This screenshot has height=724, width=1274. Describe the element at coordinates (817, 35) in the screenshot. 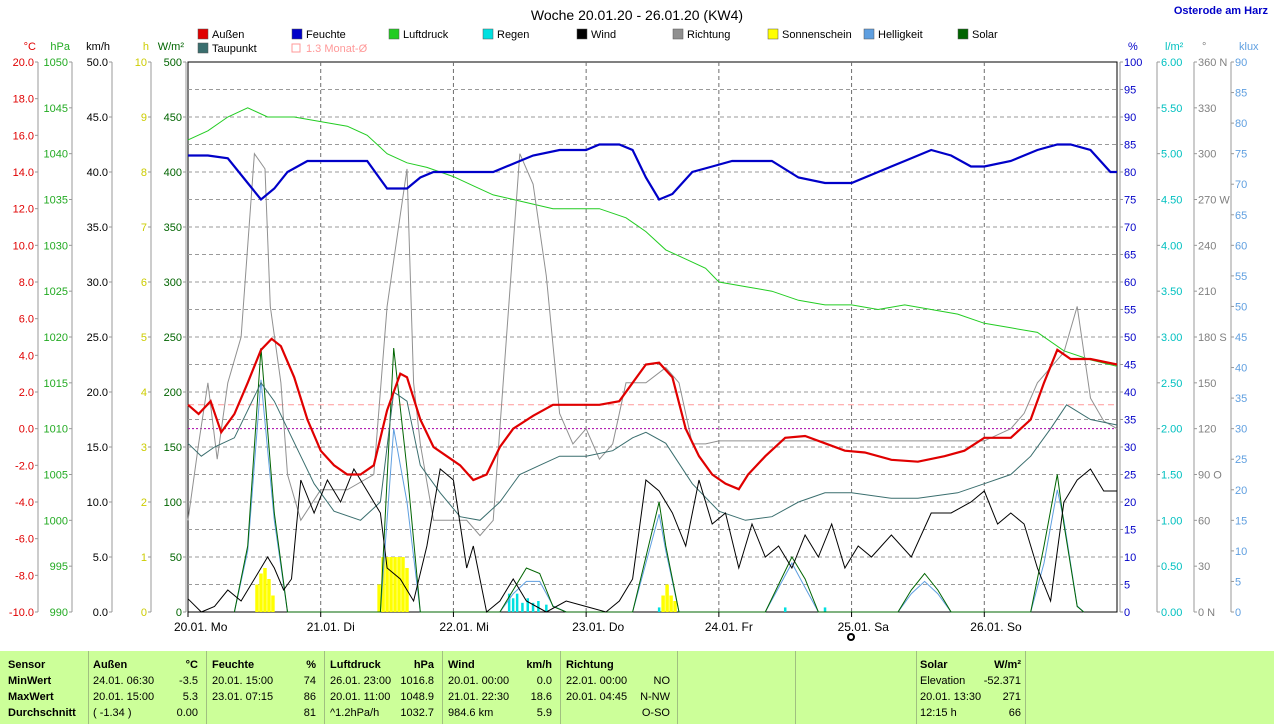

I see `legend-label: Sonnenschein` at that location.